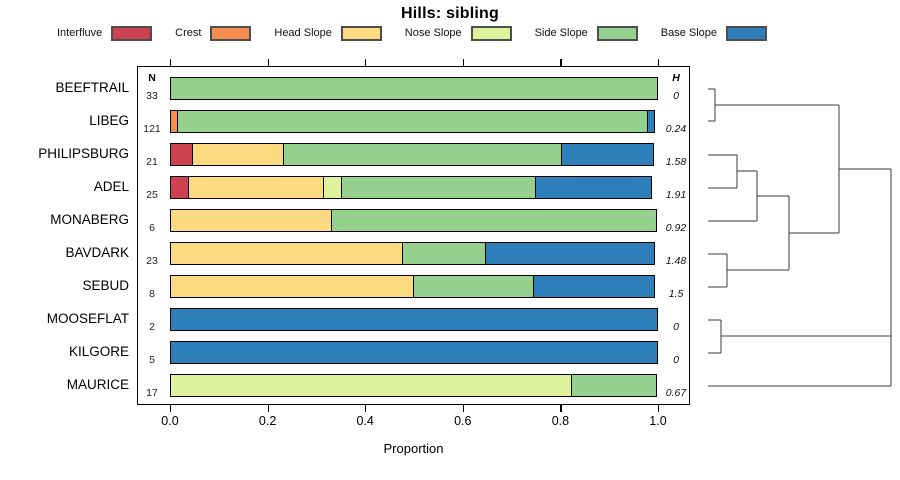 The height and width of the screenshot is (480, 900). What do you see at coordinates (303, 33) in the screenshot?
I see `legend-label: Head Slope` at bounding box center [303, 33].